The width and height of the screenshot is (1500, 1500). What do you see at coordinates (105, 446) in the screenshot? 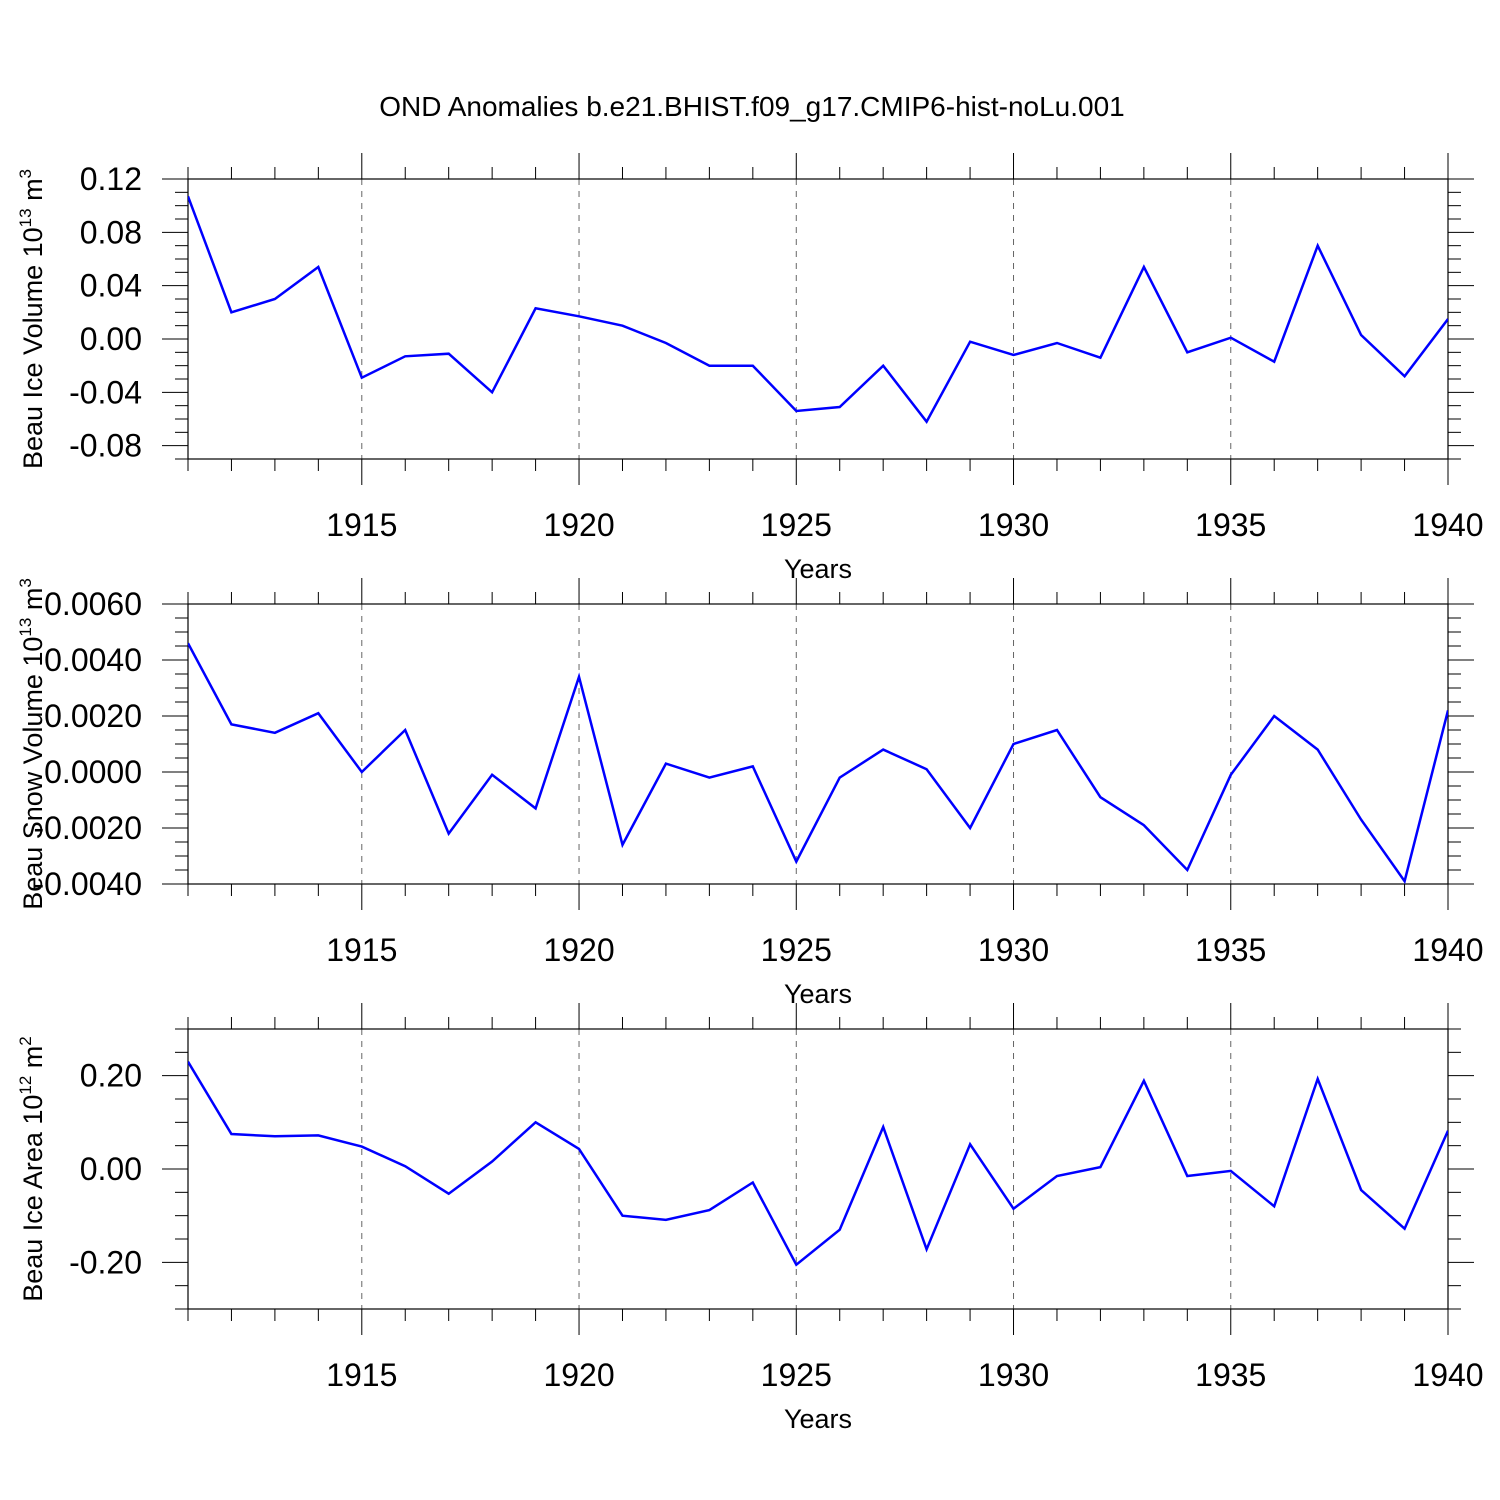
I see `y-tick-label: -0.08` at bounding box center [105, 446].